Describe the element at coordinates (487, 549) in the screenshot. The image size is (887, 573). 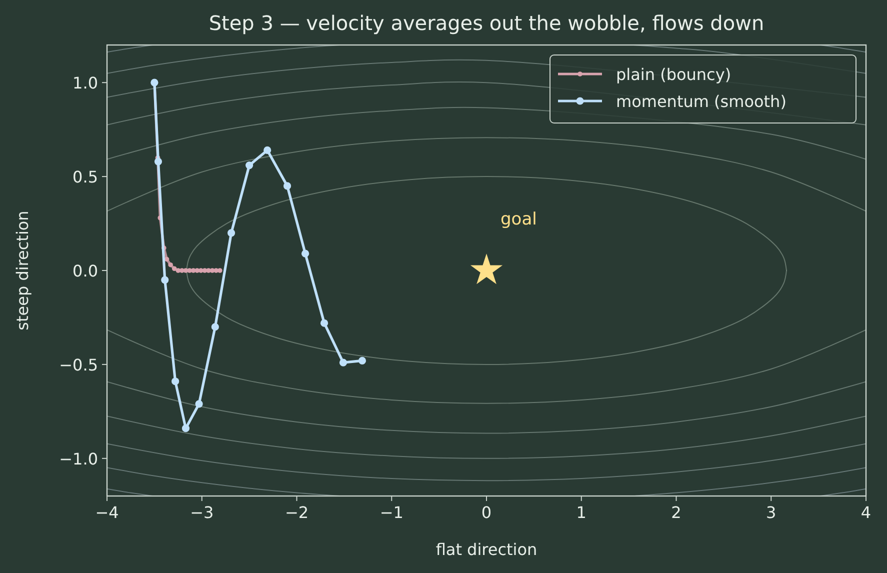
I see `x-axis-title: flat direction` at that location.